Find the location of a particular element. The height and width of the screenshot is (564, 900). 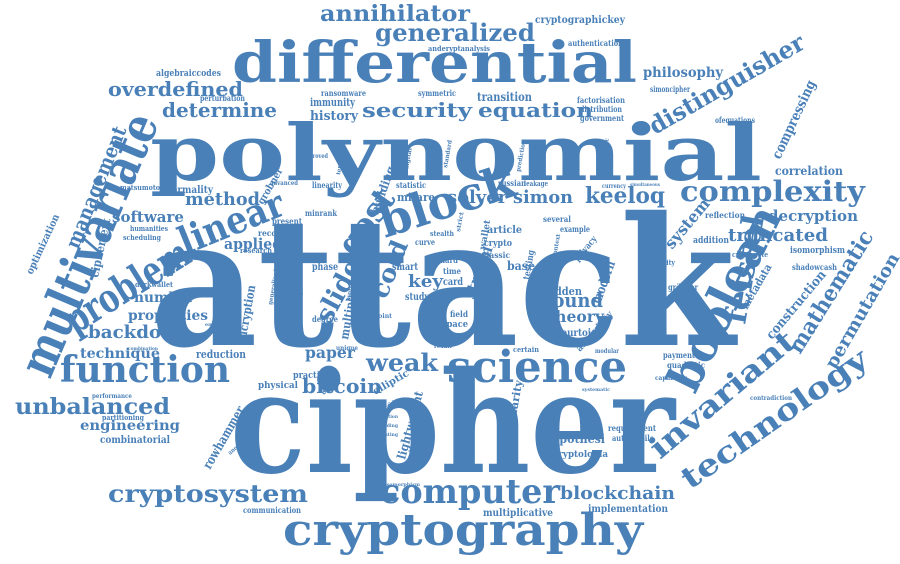

word-algebraiccodes: algebraiccodes is located at coordinates (188, 74).